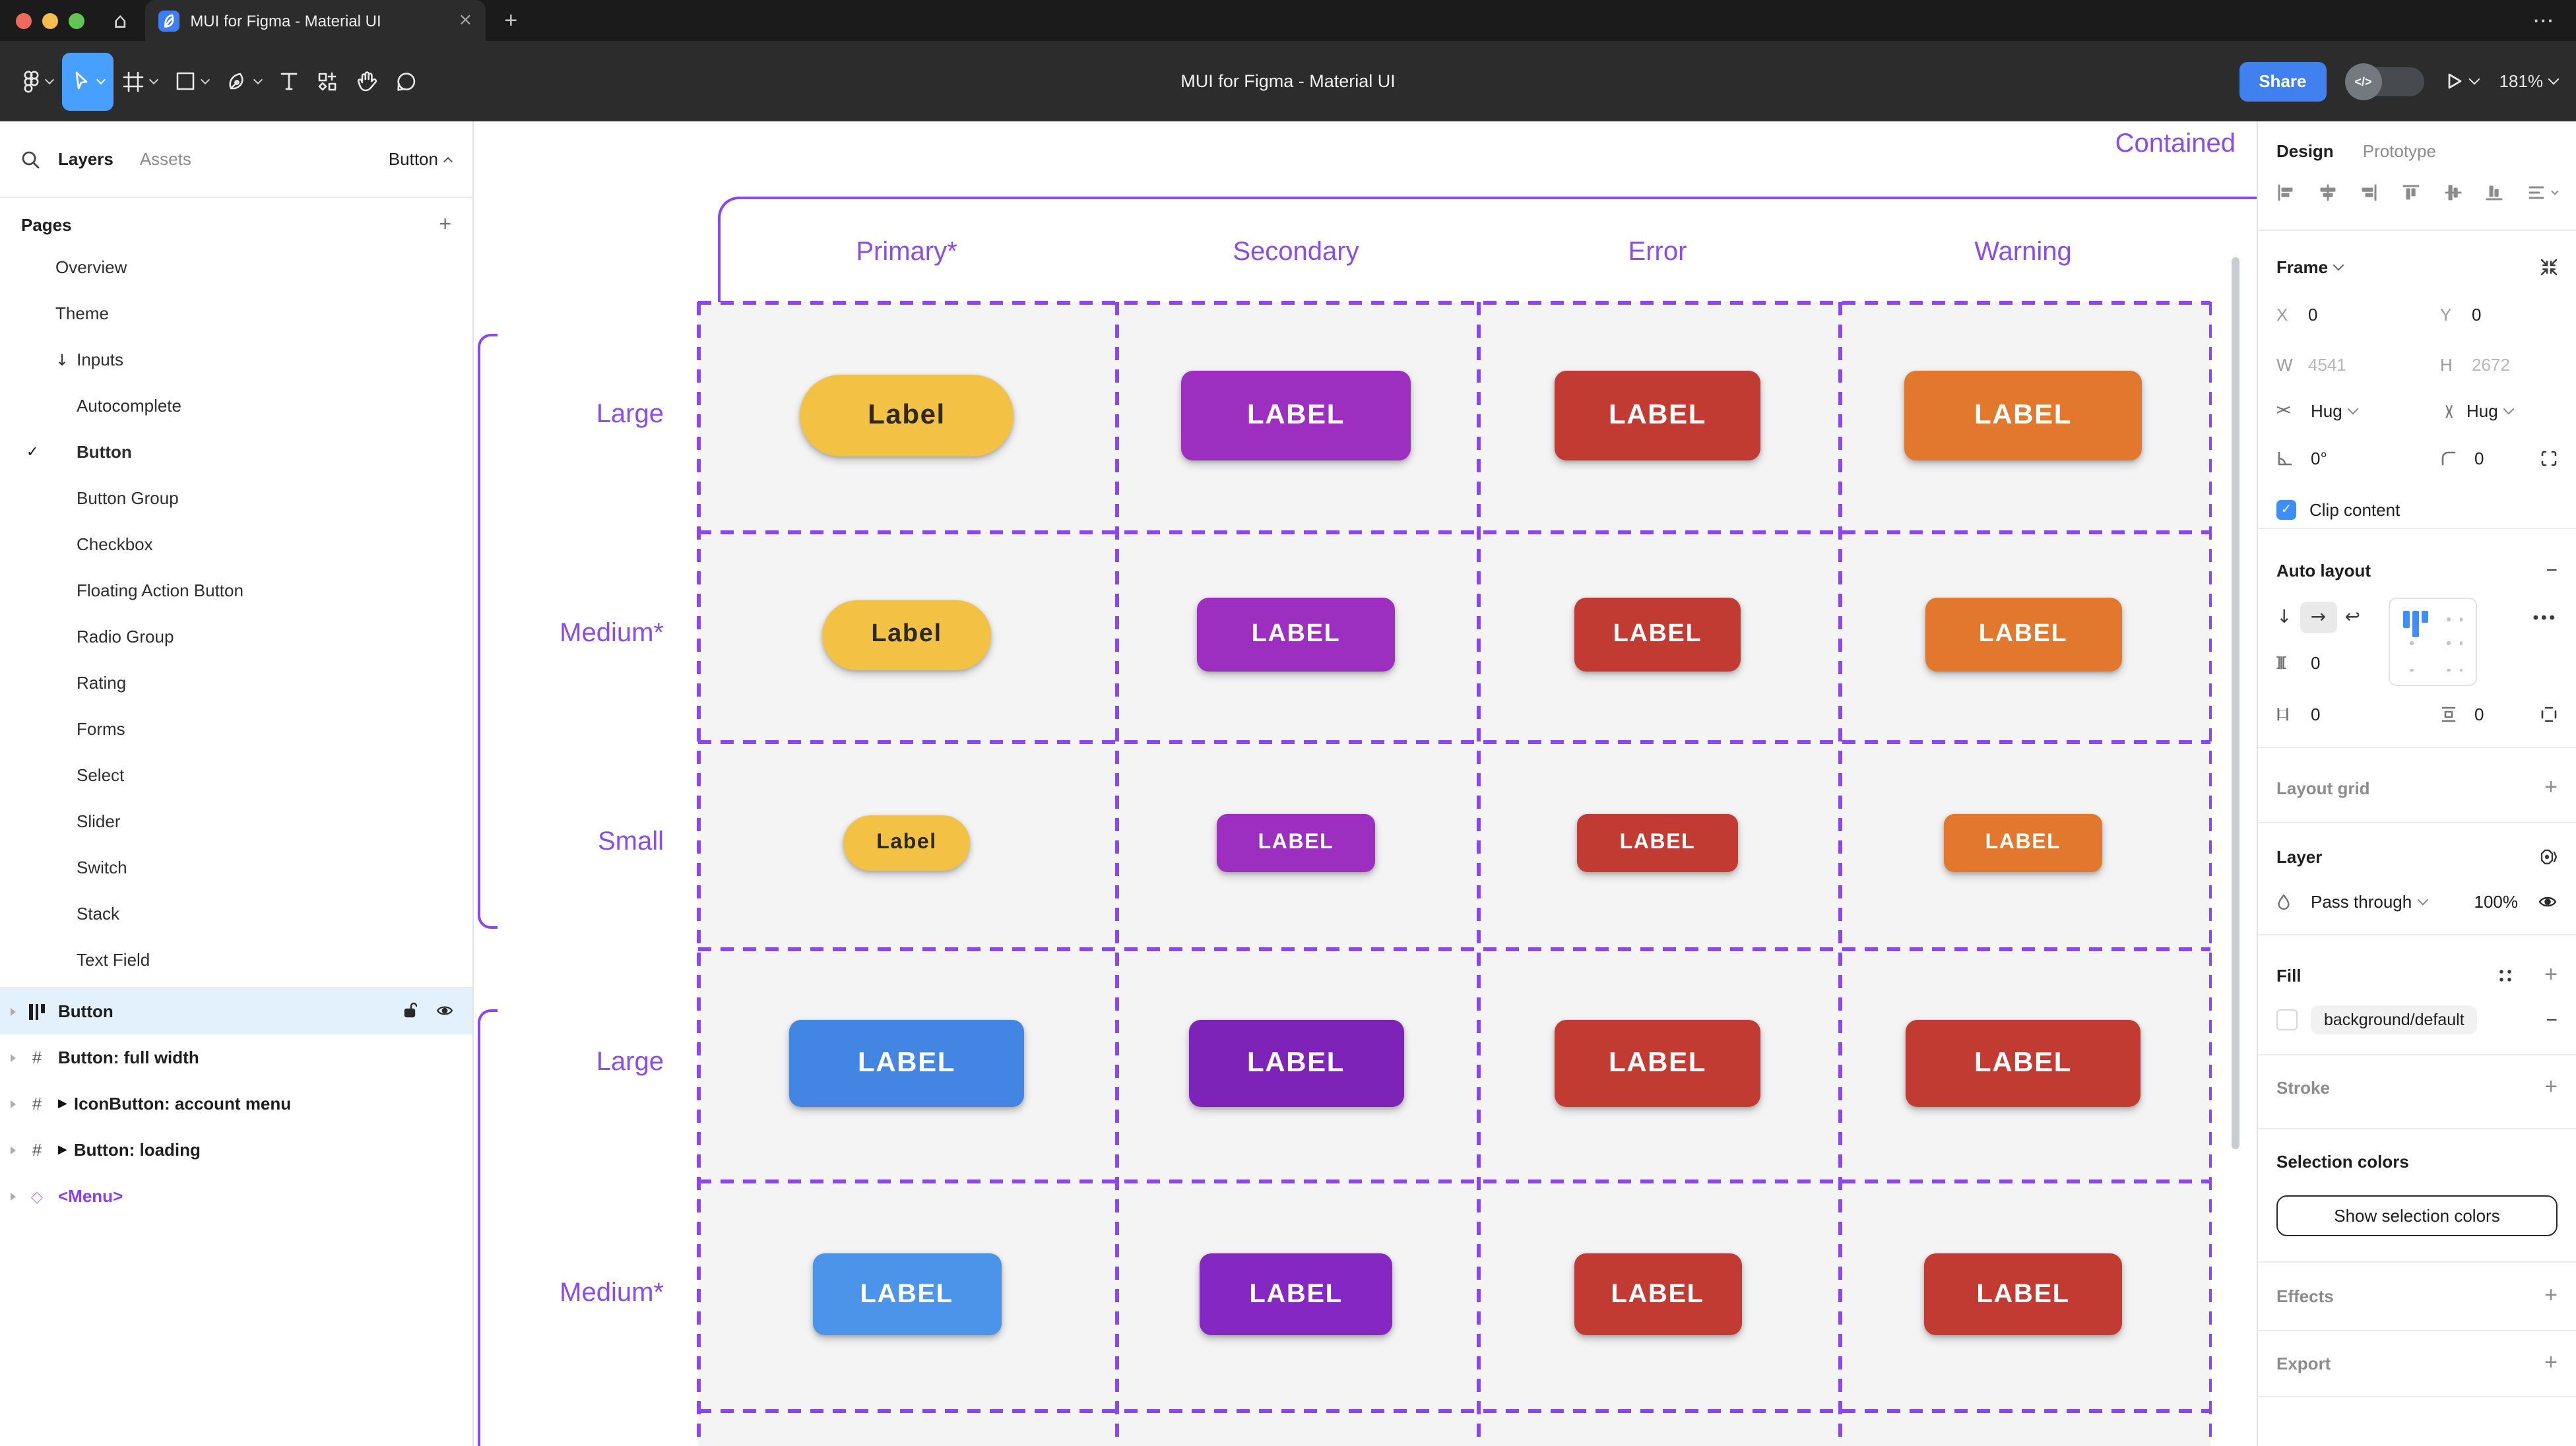 The image size is (2576, 1446). Describe the element at coordinates (2433, 642) in the screenshot. I see `alignment-pad` at that location.